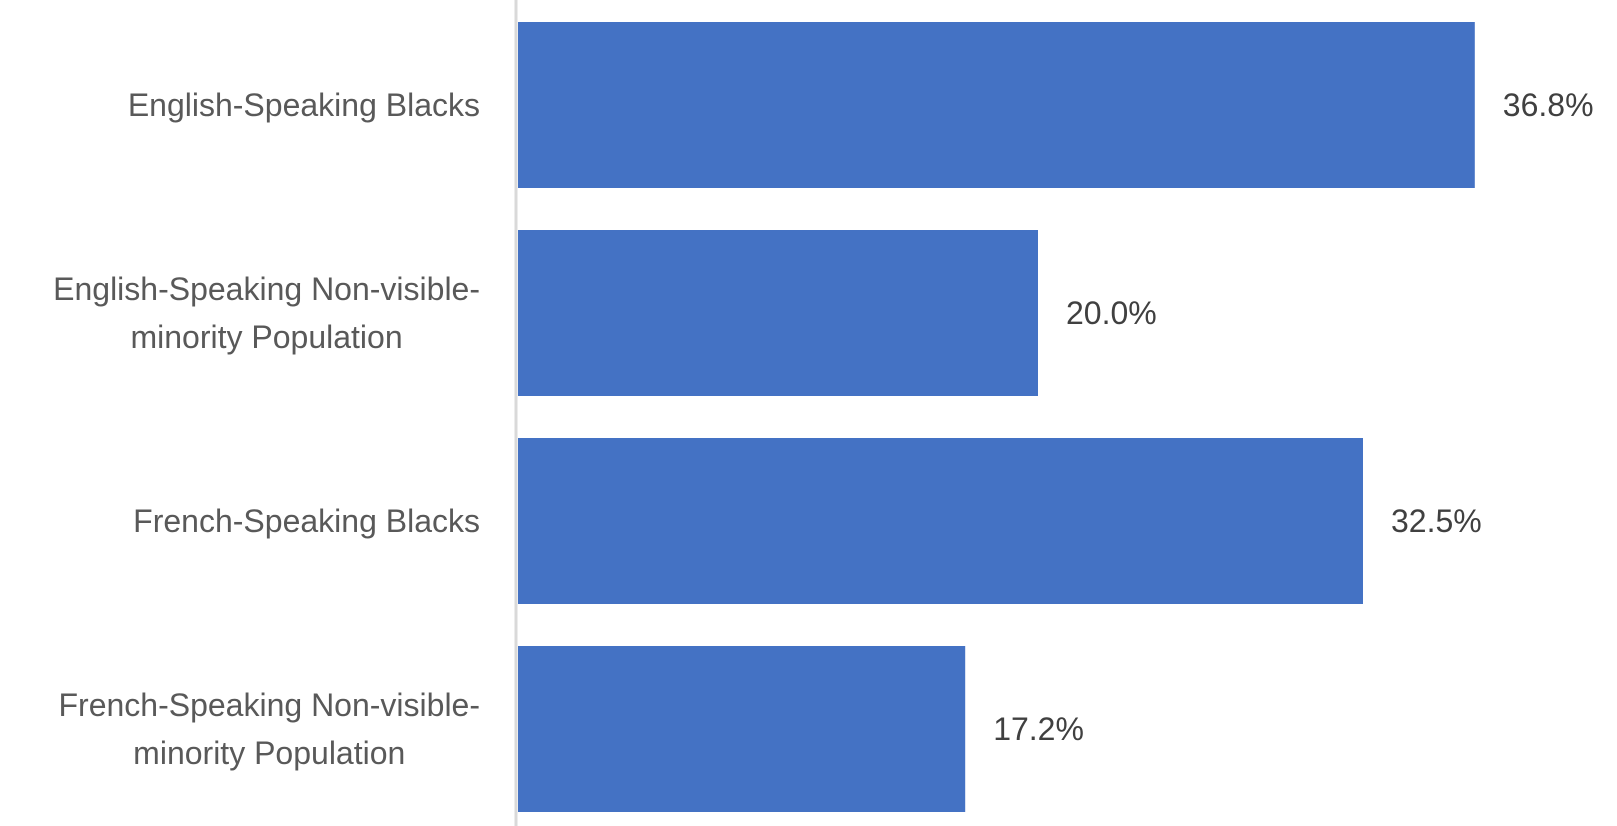 This screenshot has height=826, width=1617. Describe the element at coordinates (1436, 521) in the screenshot. I see `value-label-3: 32.5%` at that location.